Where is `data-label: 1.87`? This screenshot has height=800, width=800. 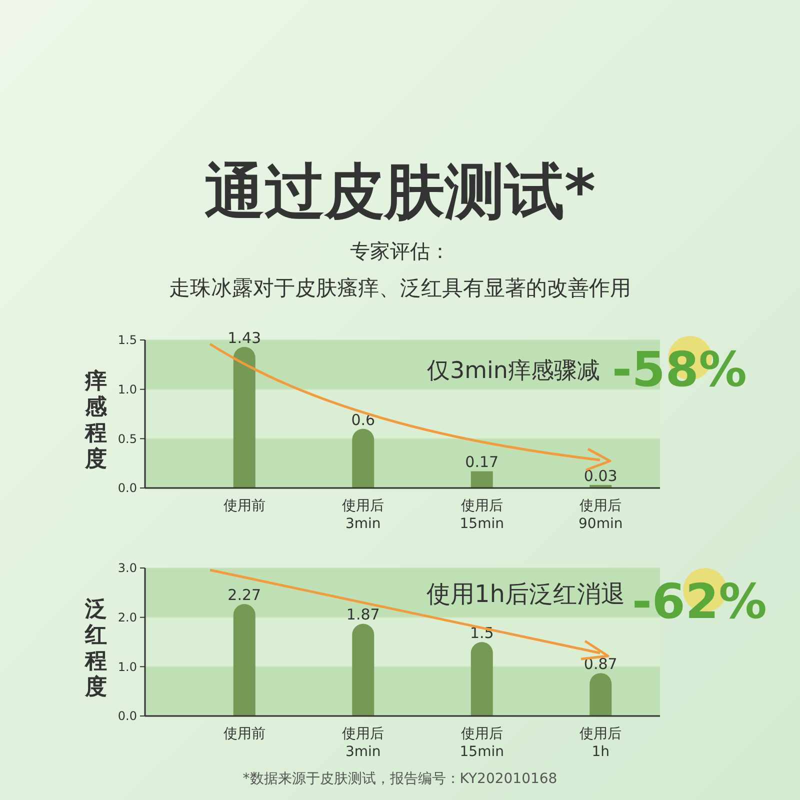 data-label: 1.87 is located at coordinates (363, 615).